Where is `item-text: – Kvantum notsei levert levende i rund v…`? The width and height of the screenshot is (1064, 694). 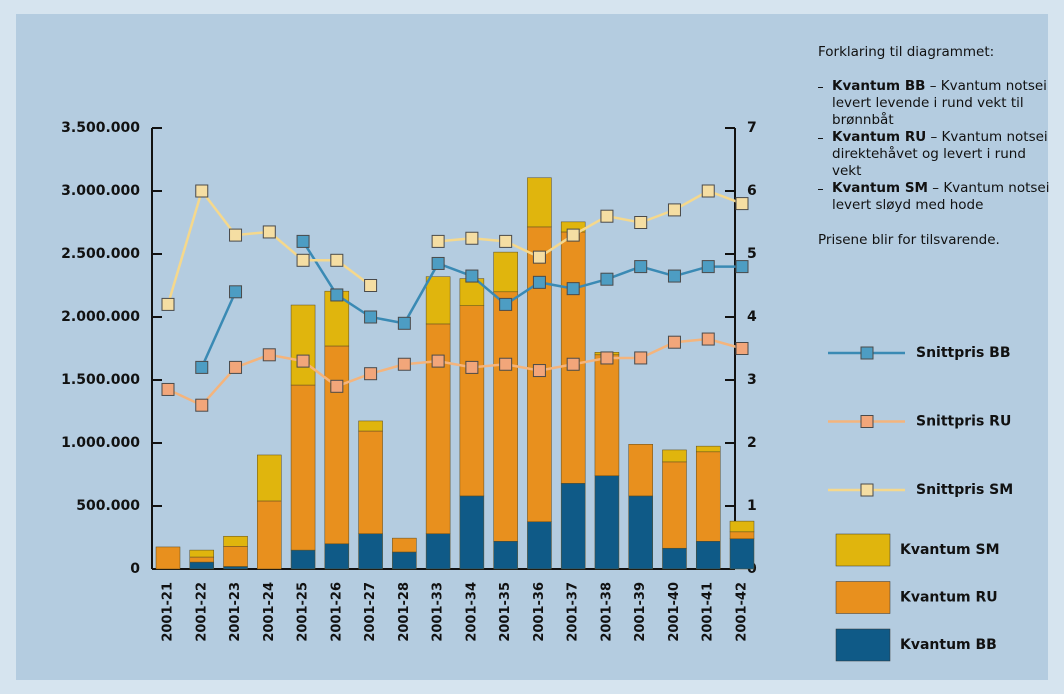 item-text: – Kvantum notsei levert levende i rund v… is located at coordinates (939, 103).